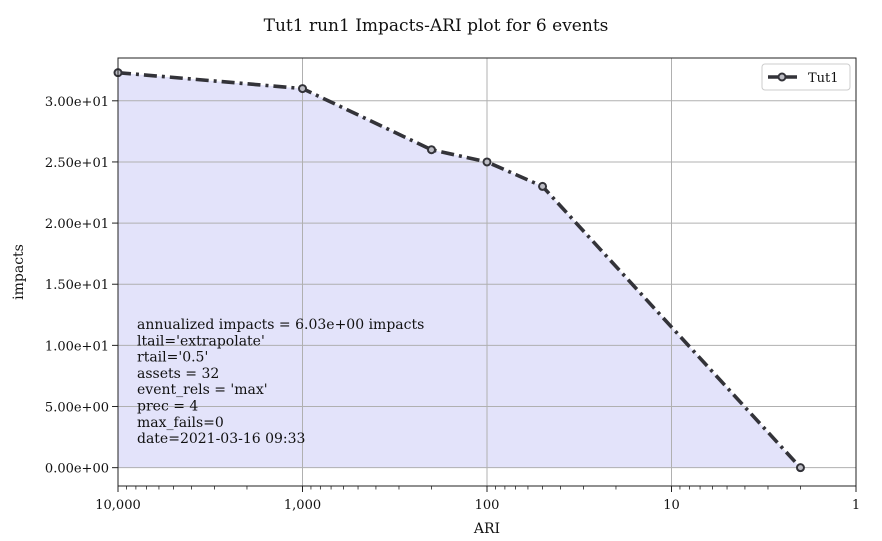 The height and width of the screenshot is (541, 882). I want to click on annotation-line: prec = 4, so click(167, 407).